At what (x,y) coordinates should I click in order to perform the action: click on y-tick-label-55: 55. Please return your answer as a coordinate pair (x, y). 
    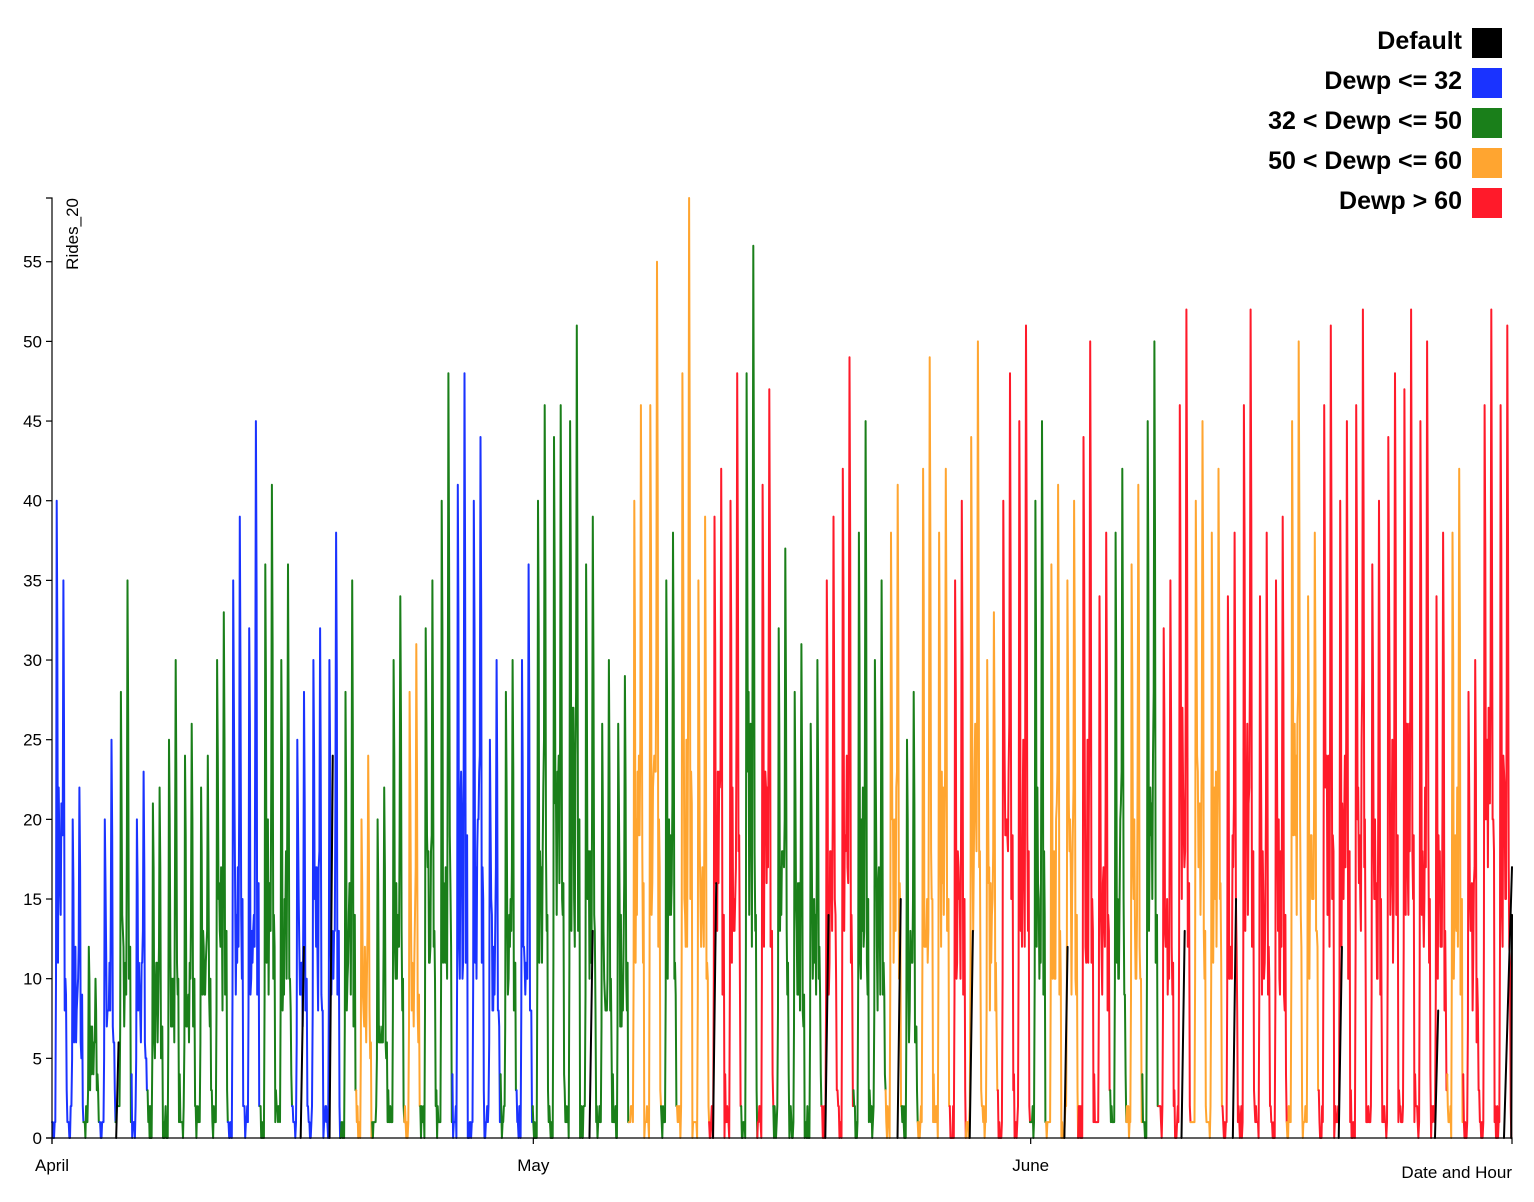
    Looking at the image, I should click on (32, 262).